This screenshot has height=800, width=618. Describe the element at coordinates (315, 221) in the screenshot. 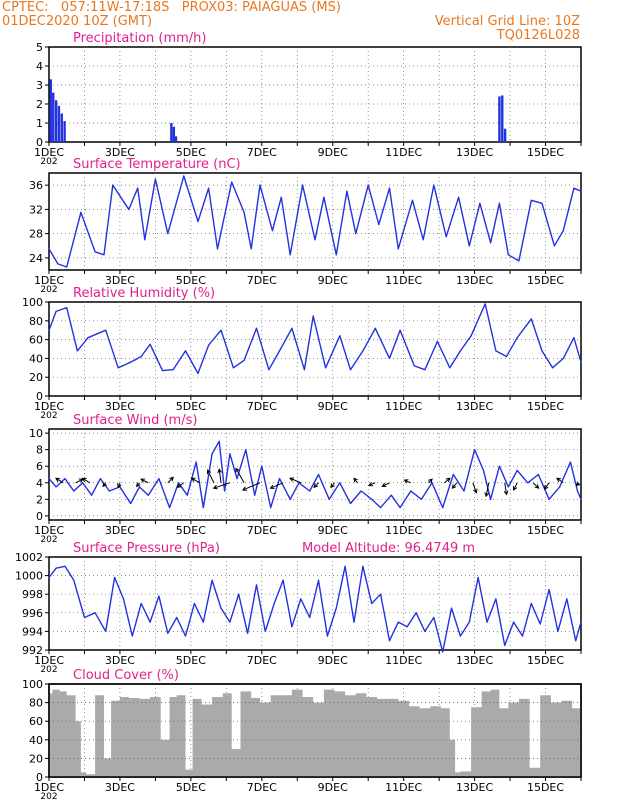

I see `temp-line` at that location.